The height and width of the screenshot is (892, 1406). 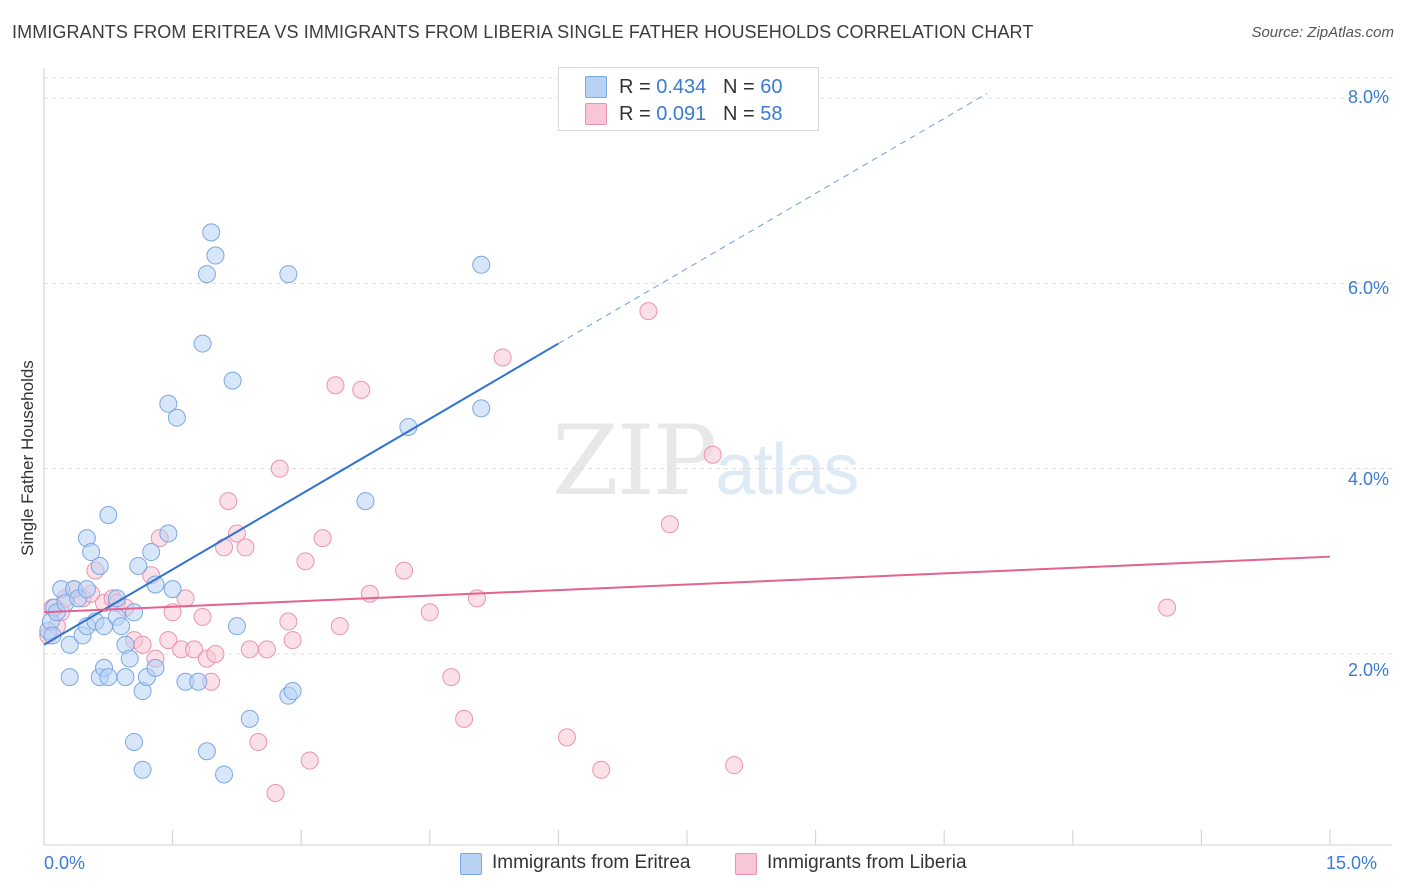 What do you see at coordinates (27, 458) in the screenshot?
I see `y-axis-title: Single Father Households` at bounding box center [27, 458].